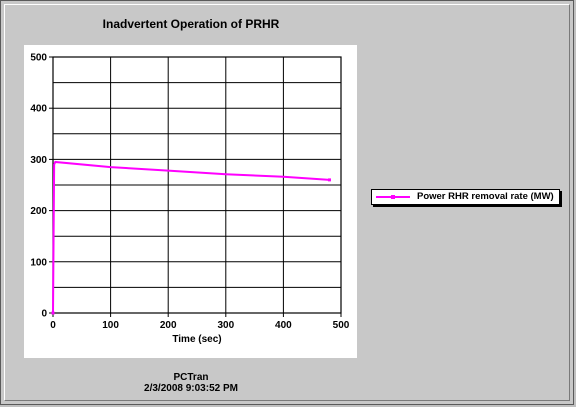 The image size is (576, 407). I want to click on footer: PCTran 2/3/2008 9:03:52 PM, so click(191, 383).